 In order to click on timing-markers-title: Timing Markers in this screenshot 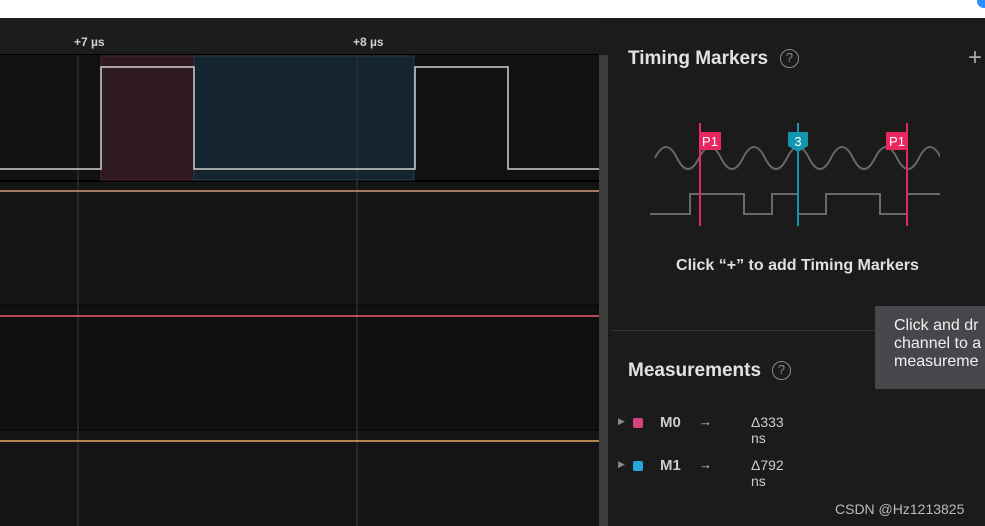, I will do `click(698, 58)`.